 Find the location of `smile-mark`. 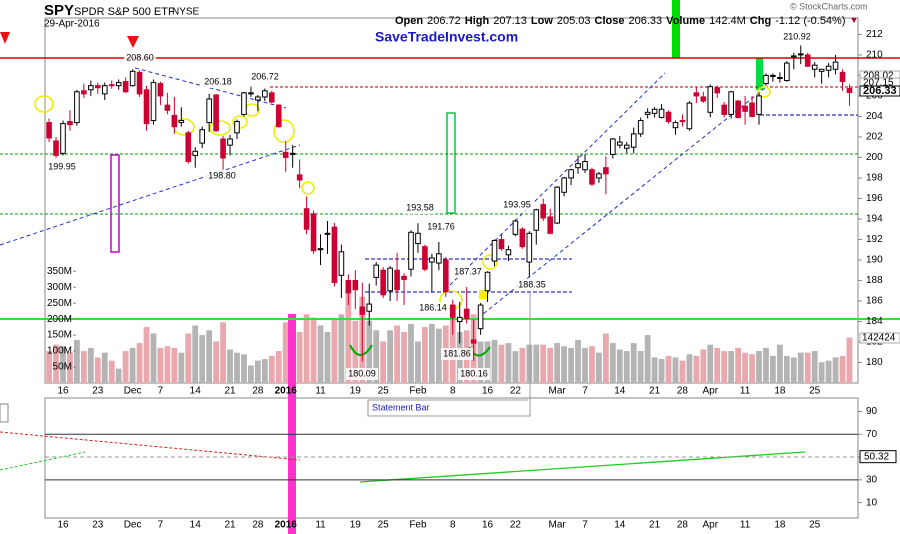

smile-mark is located at coordinates (361, 350).